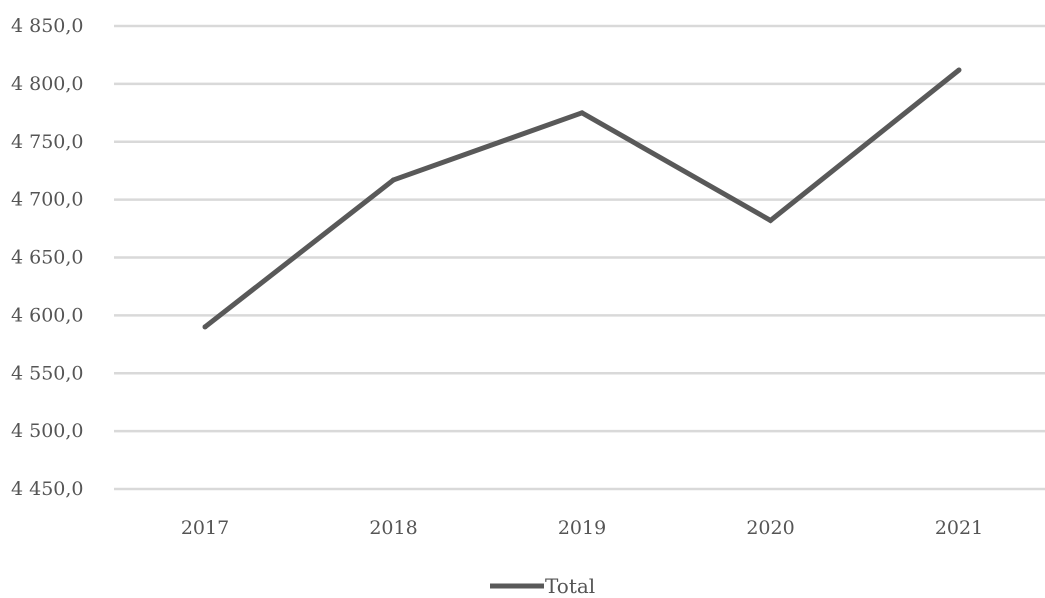  What do you see at coordinates (542, 586) in the screenshot?
I see `legend: Total` at bounding box center [542, 586].